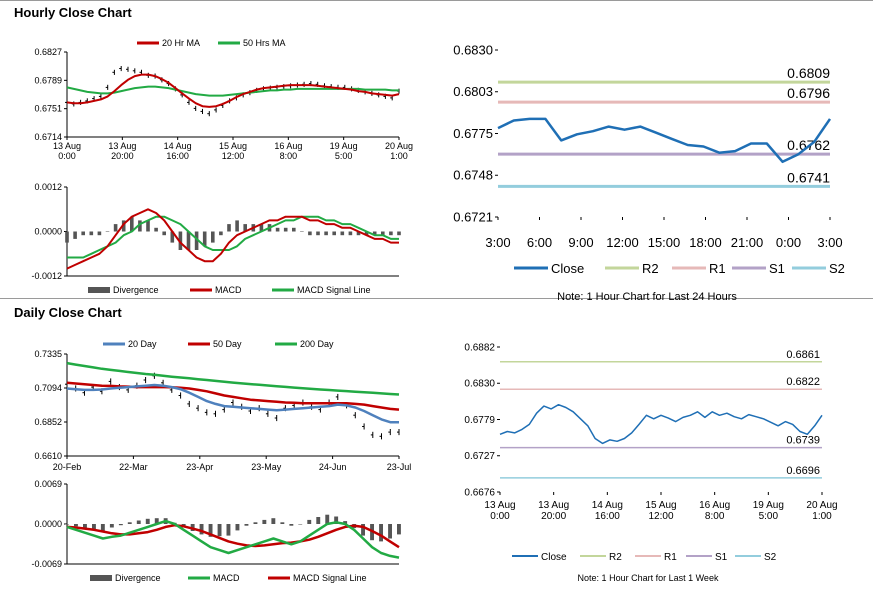 The image size is (873, 601). Describe the element at coordinates (650, 268) in the screenshot. I see `hourly-levels-legend-label: R2` at that location.